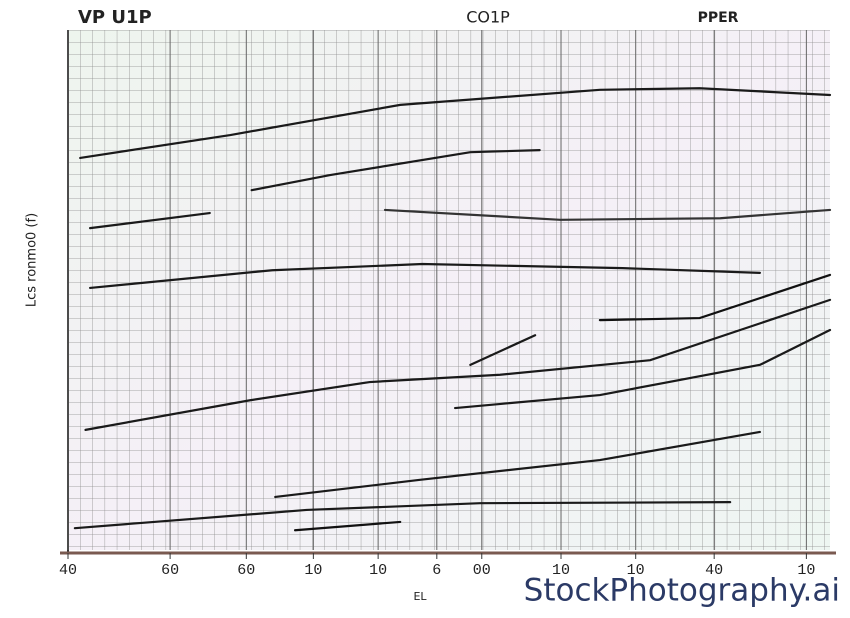 Image resolution: width=850 pixels, height=618 pixels. I want to click on annotation: VP U1P, so click(115, 17).